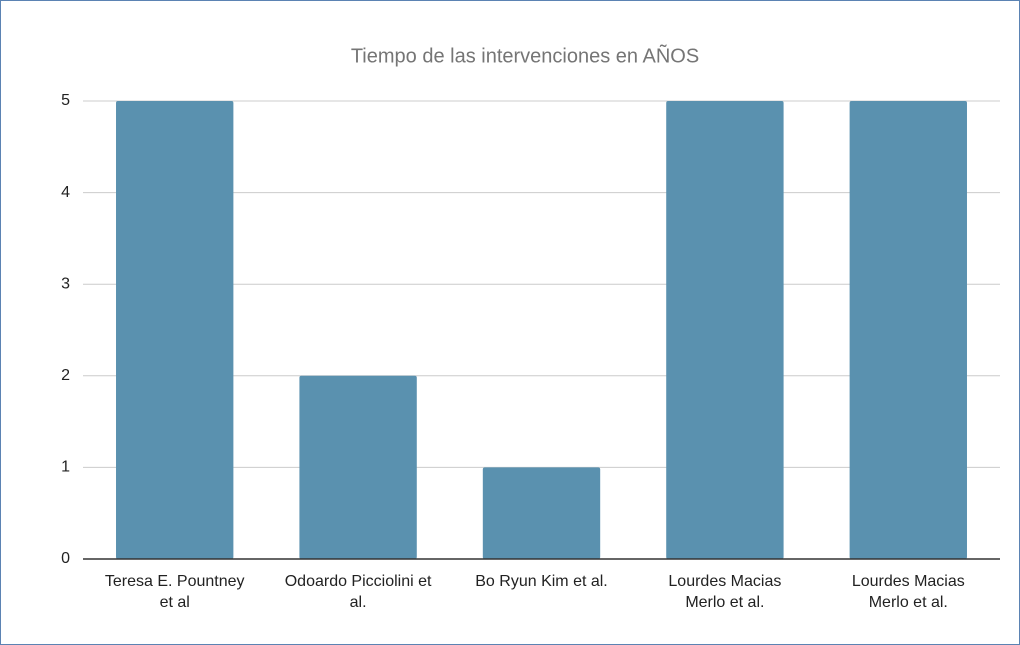  Describe the element at coordinates (174, 592) in the screenshot. I see `x-tick-label: Teresa E. Pountney et al` at that location.